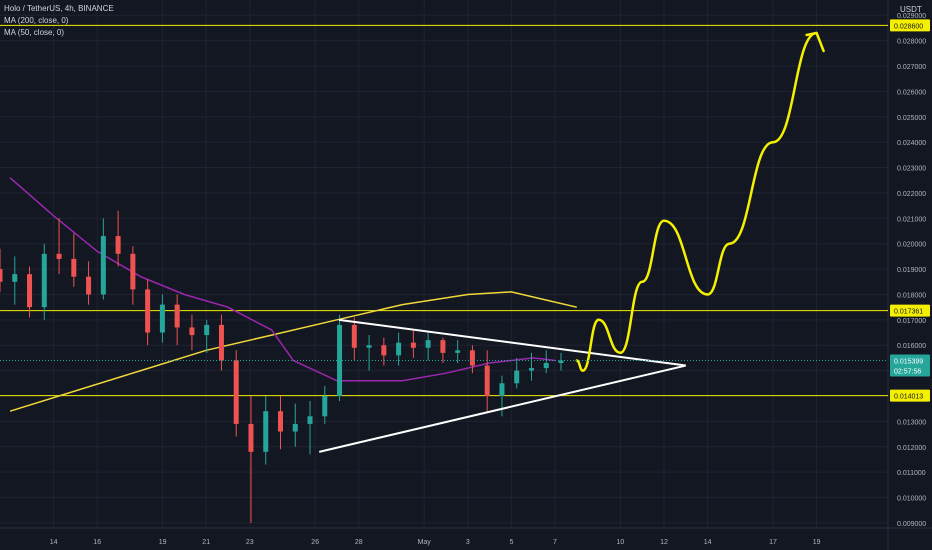  Describe the element at coordinates (621, 542) in the screenshot. I see `x-tick-label: 10` at that location.